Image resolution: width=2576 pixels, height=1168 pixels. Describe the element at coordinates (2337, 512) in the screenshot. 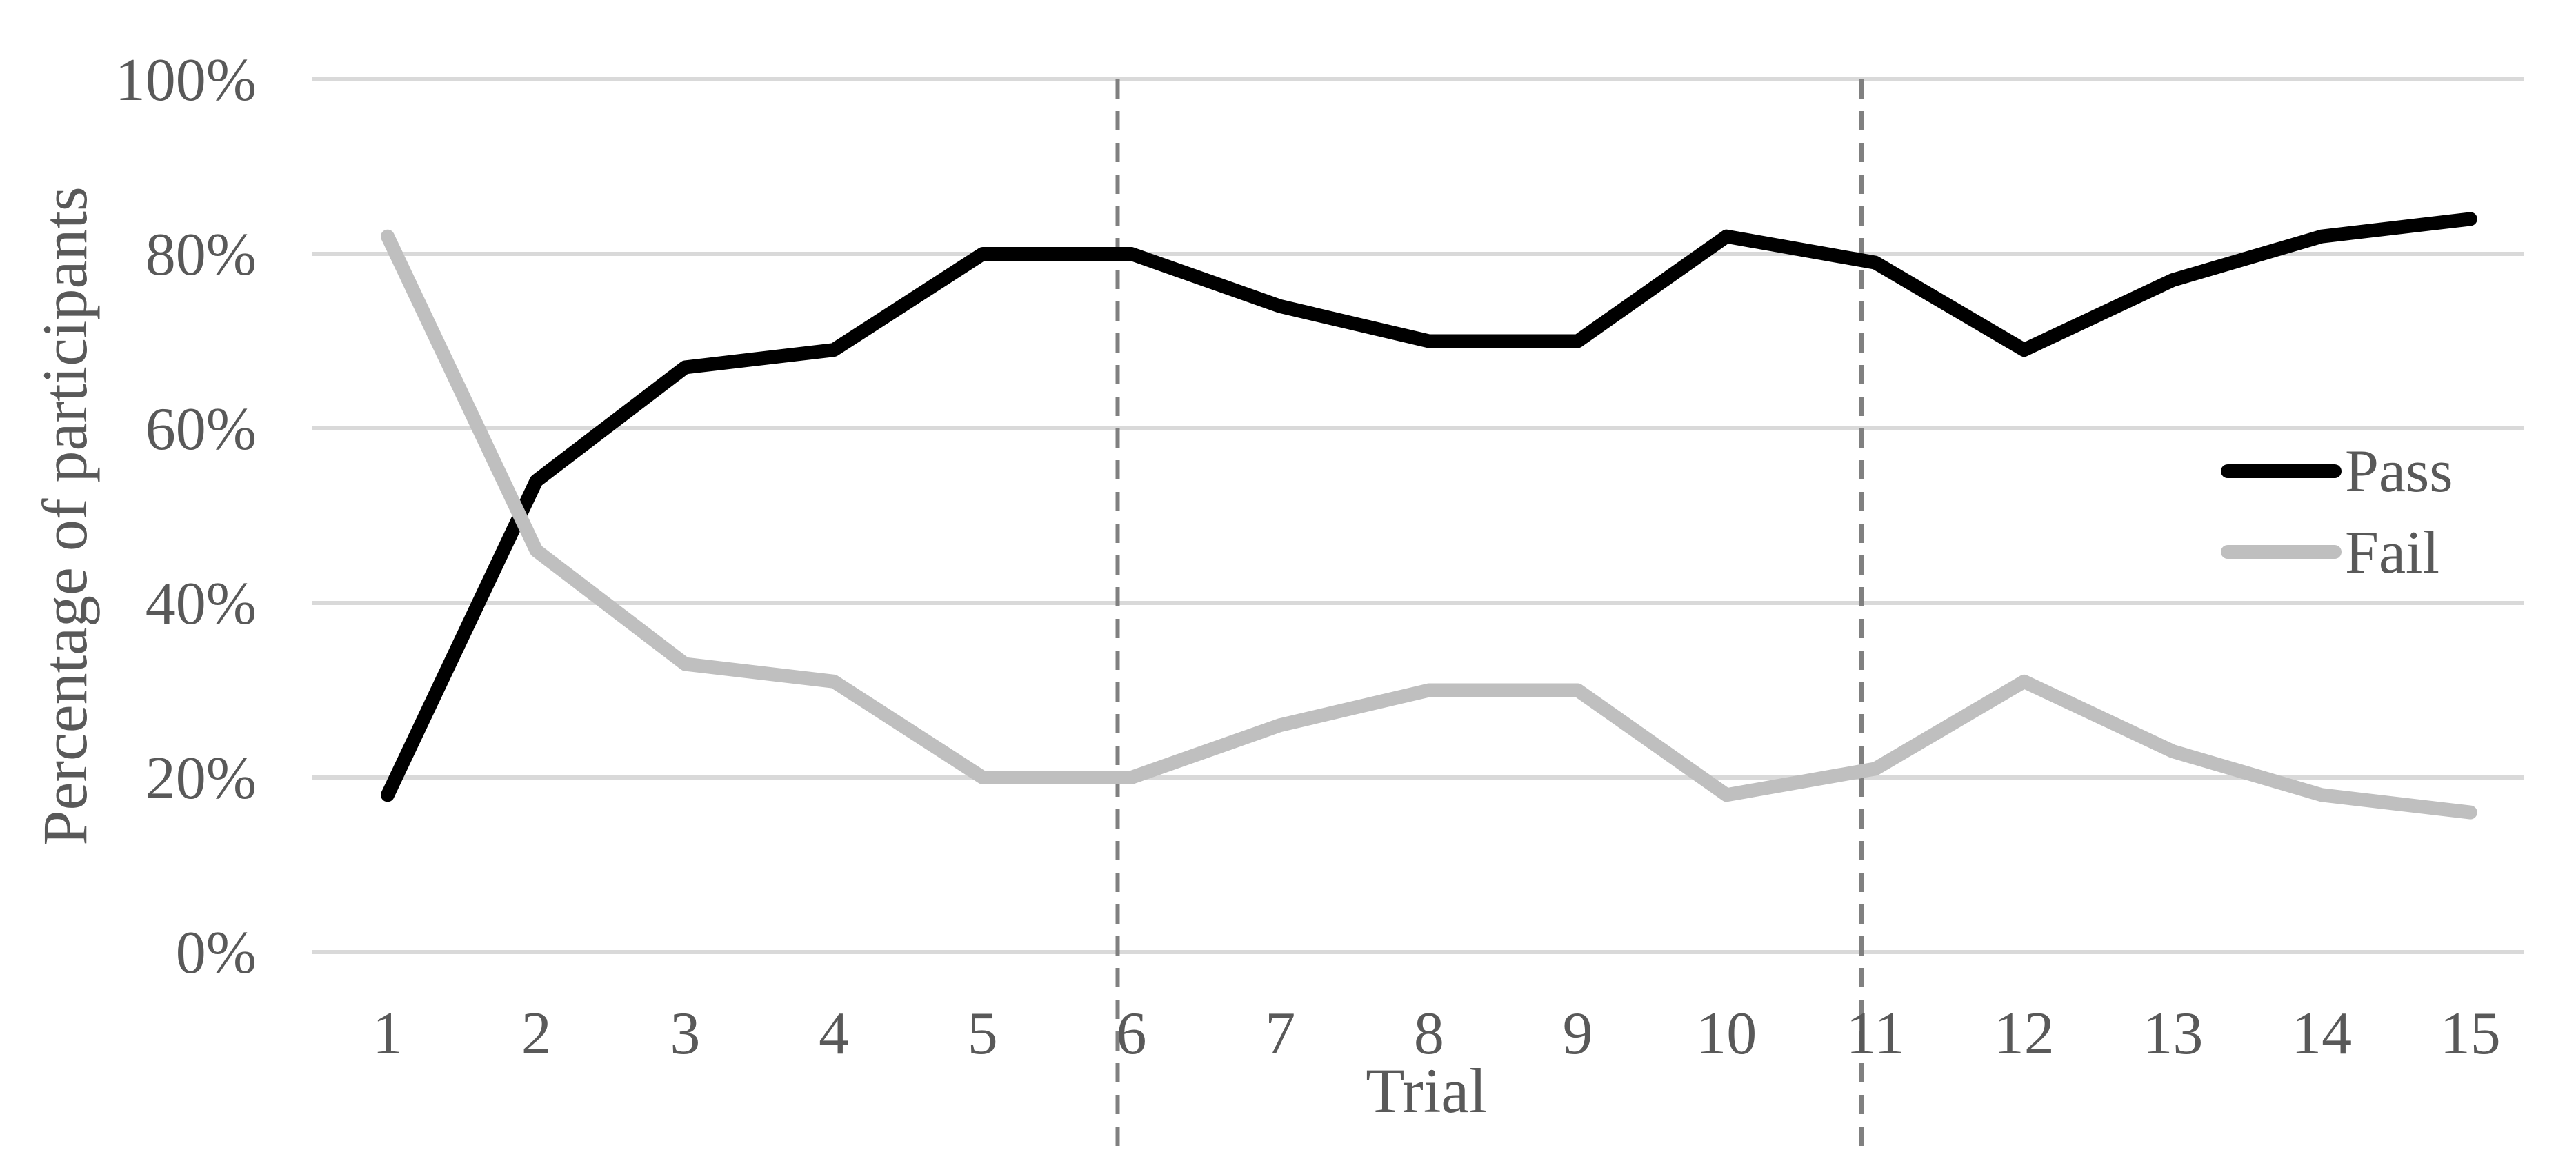

I see `legend: Pass Fail` at that location.